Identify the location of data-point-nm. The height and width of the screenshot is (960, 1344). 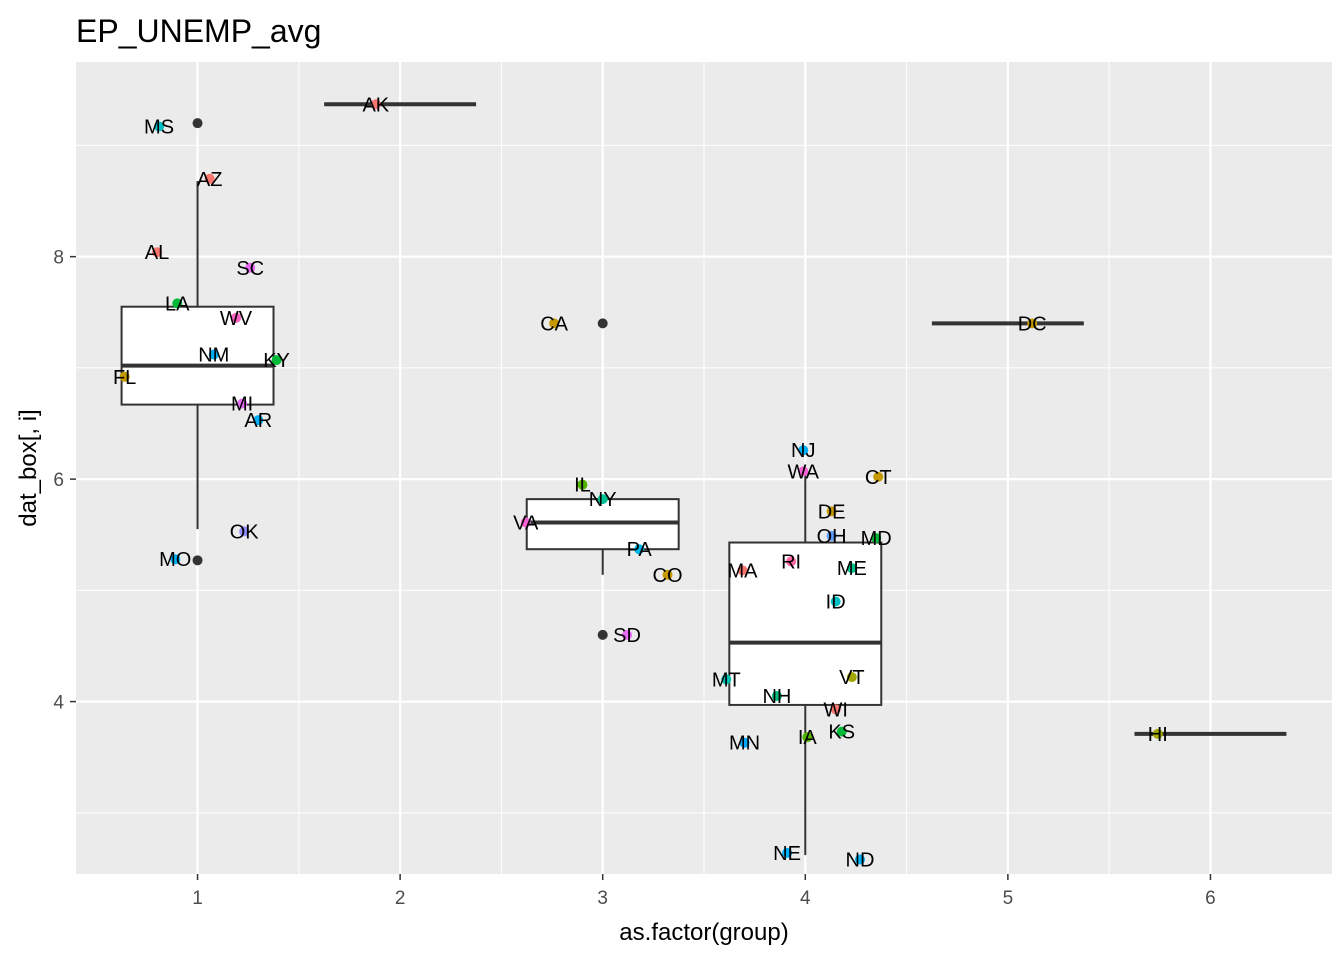
(213, 354).